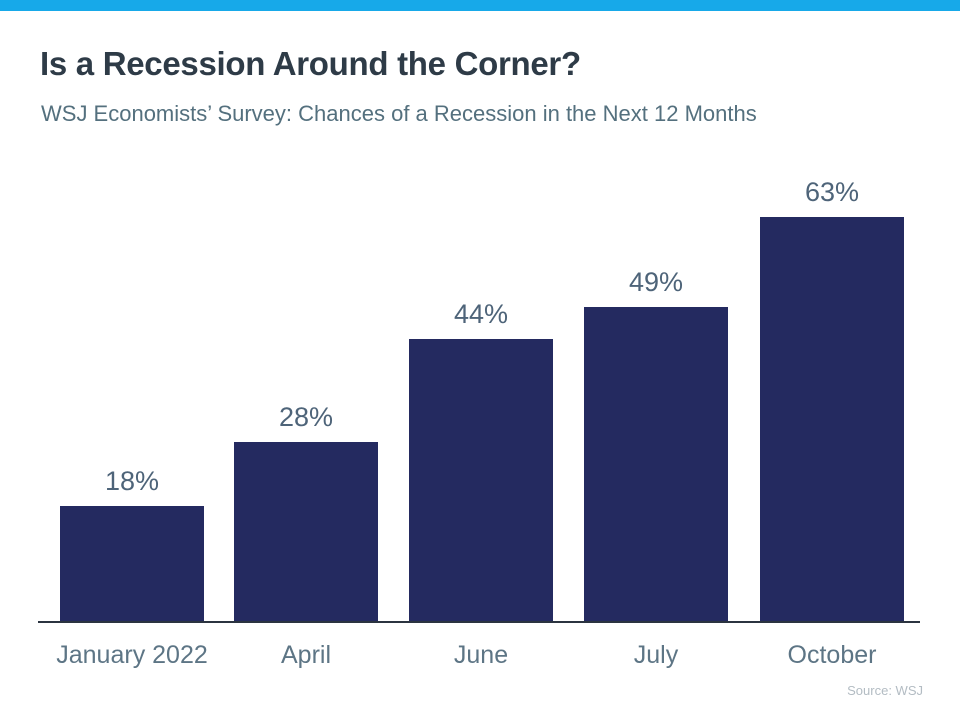 The width and height of the screenshot is (960, 720). What do you see at coordinates (481, 314) in the screenshot?
I see `bar-value-label: 44%` at bounding box center [481, 314].